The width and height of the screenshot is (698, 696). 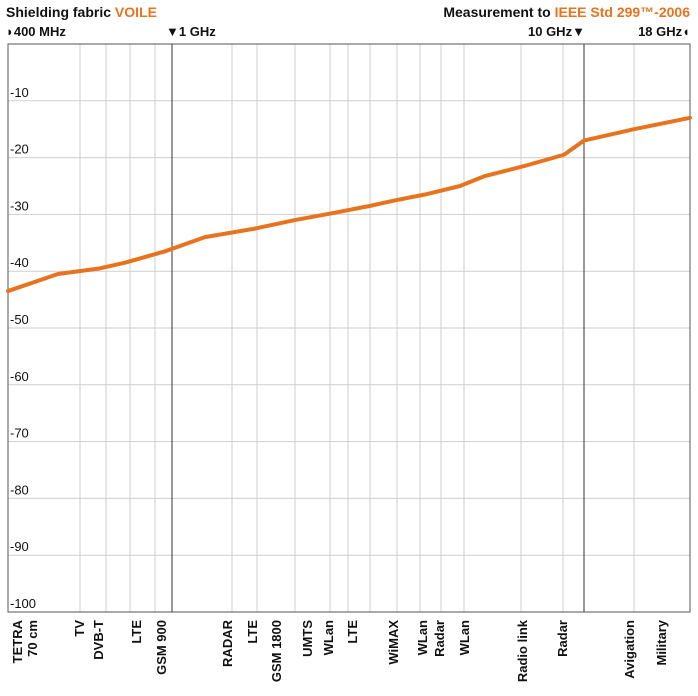 I want to click on freq-marker-400mhz: ◗400 MHz, so click(x=36, y=31).